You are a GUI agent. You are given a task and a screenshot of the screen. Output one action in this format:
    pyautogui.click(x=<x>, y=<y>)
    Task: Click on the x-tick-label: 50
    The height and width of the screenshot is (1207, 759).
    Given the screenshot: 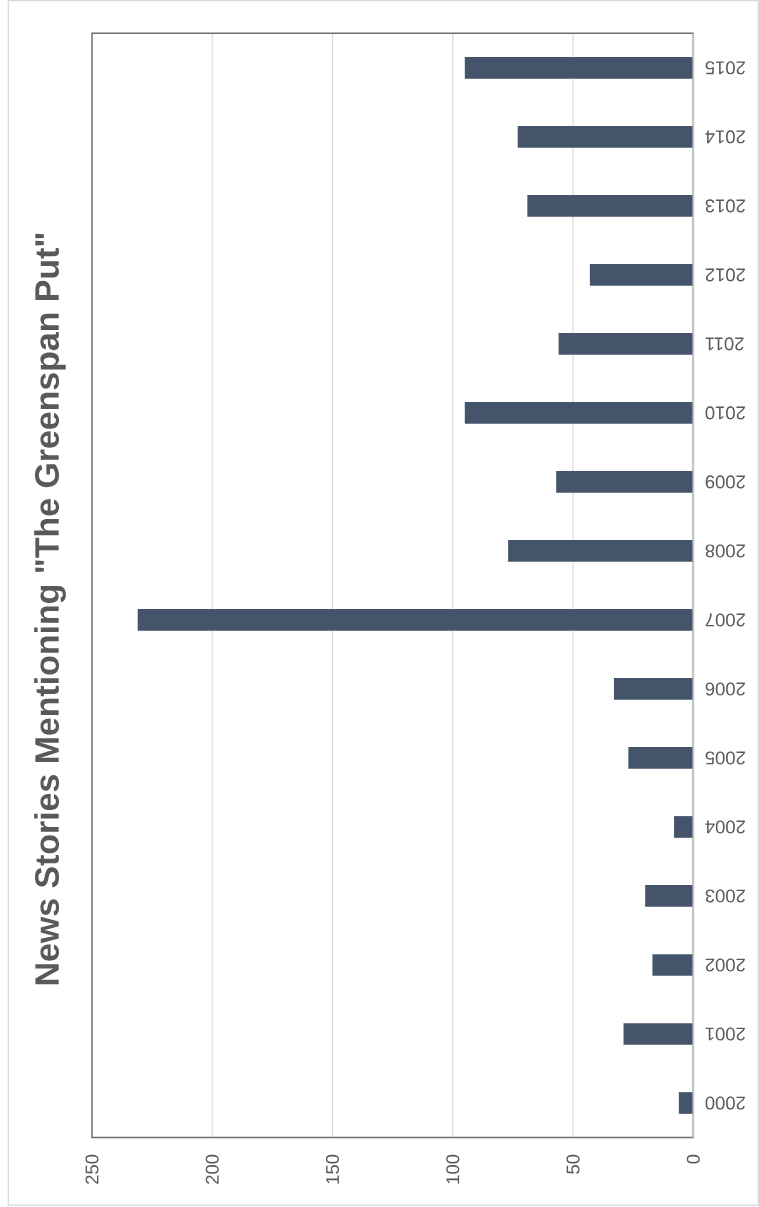 What is the action you would take?
    pyautogui.click(x=573, y=1164)
    